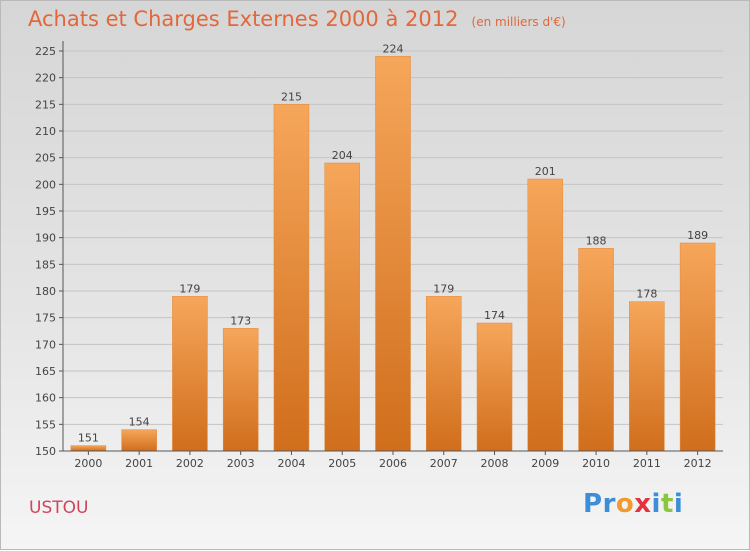 The height and width of the screenshot is (551, 750). Describe the element at coordinates (647, 463) in the screenshot. I see `x-tick-label: 2011` at that location.